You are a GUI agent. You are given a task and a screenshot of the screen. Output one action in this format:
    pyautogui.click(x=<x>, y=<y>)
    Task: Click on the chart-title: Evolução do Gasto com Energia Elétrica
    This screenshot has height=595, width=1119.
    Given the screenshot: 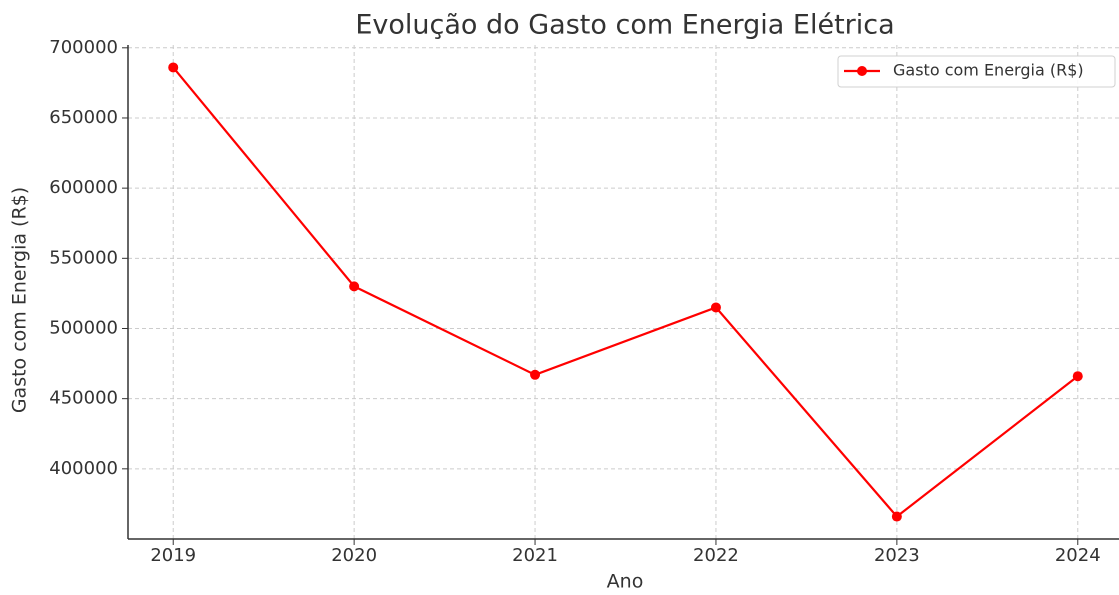 What is the action you would take?
    pyautogui.click(x=624, y=25)
    